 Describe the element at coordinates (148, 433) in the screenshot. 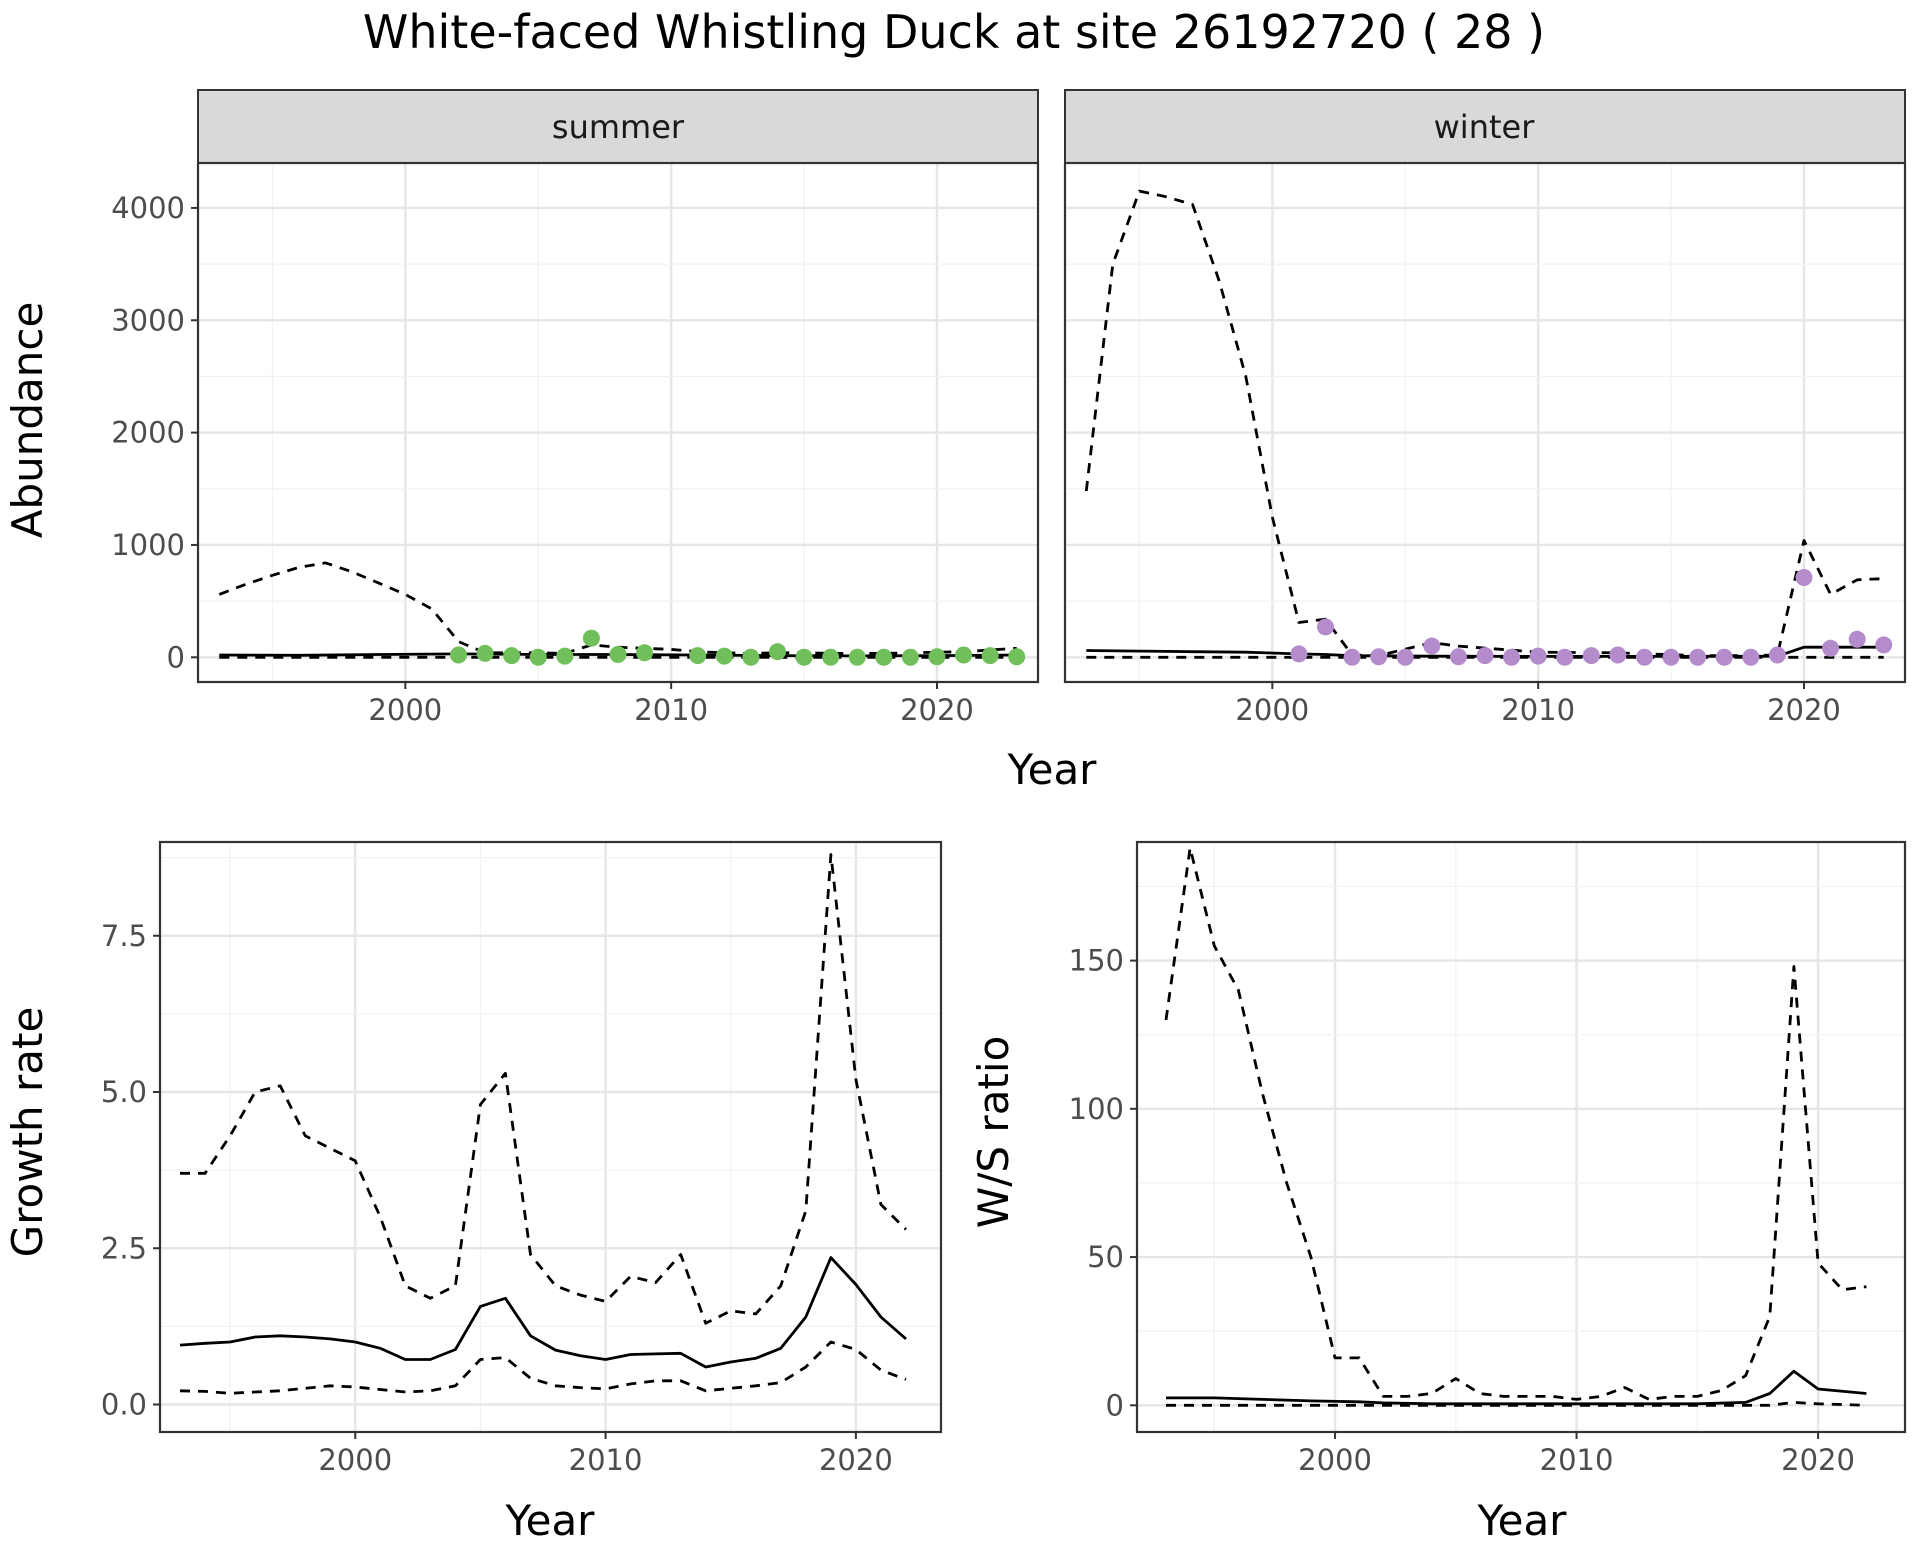

I see `summer-y-tick-label: 2000` at that location.